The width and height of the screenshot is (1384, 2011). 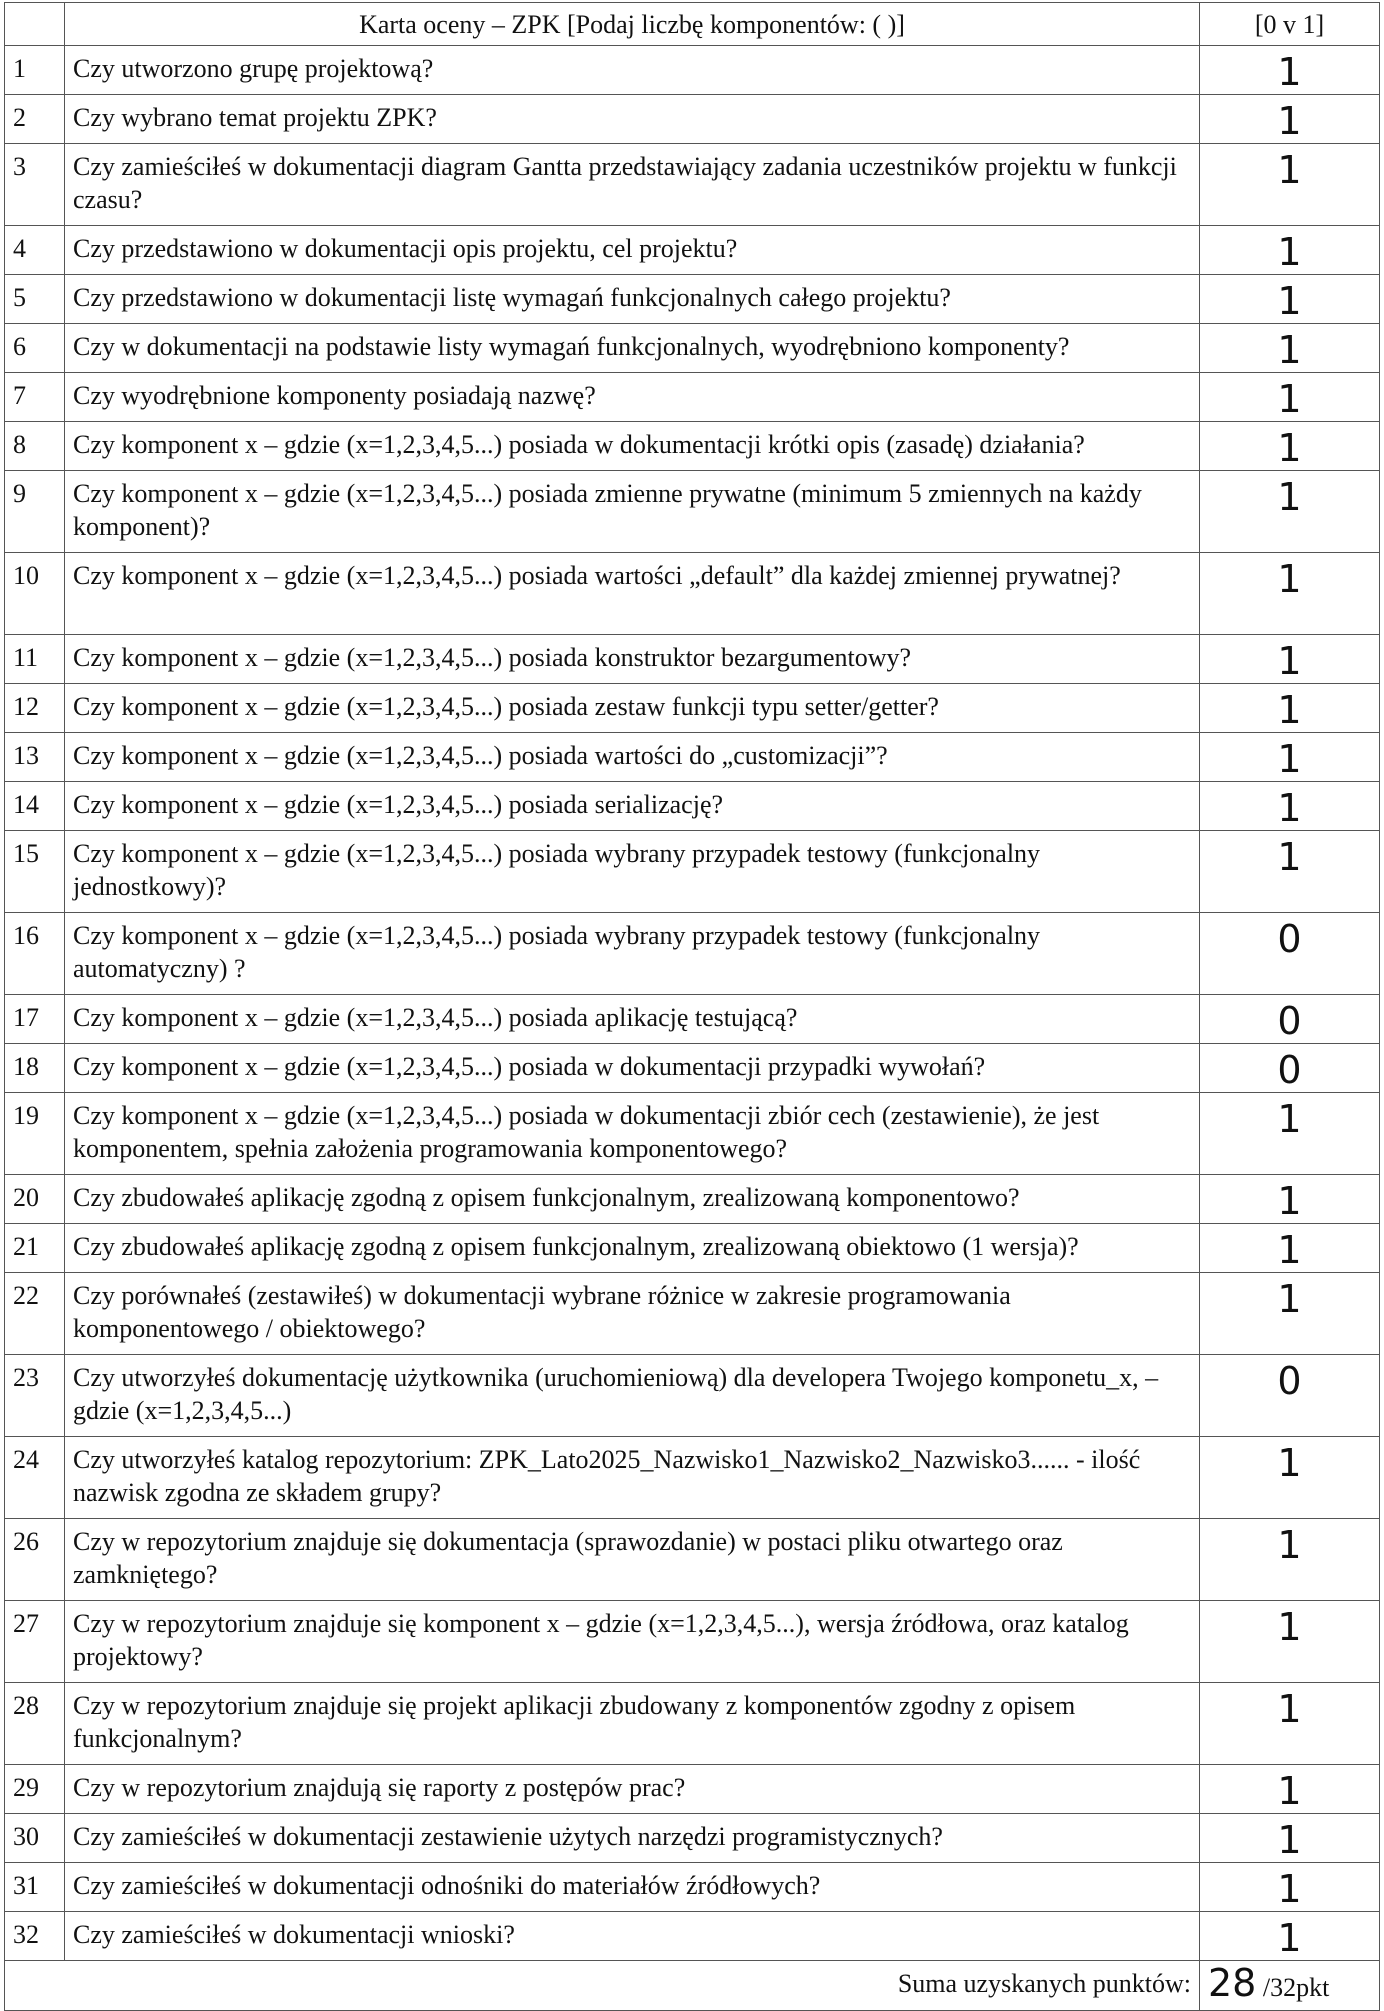 What do you see at coordinates (34, 1723) in the screenshot?
I see `question-number: 28` at bounding box center [34, 1723].